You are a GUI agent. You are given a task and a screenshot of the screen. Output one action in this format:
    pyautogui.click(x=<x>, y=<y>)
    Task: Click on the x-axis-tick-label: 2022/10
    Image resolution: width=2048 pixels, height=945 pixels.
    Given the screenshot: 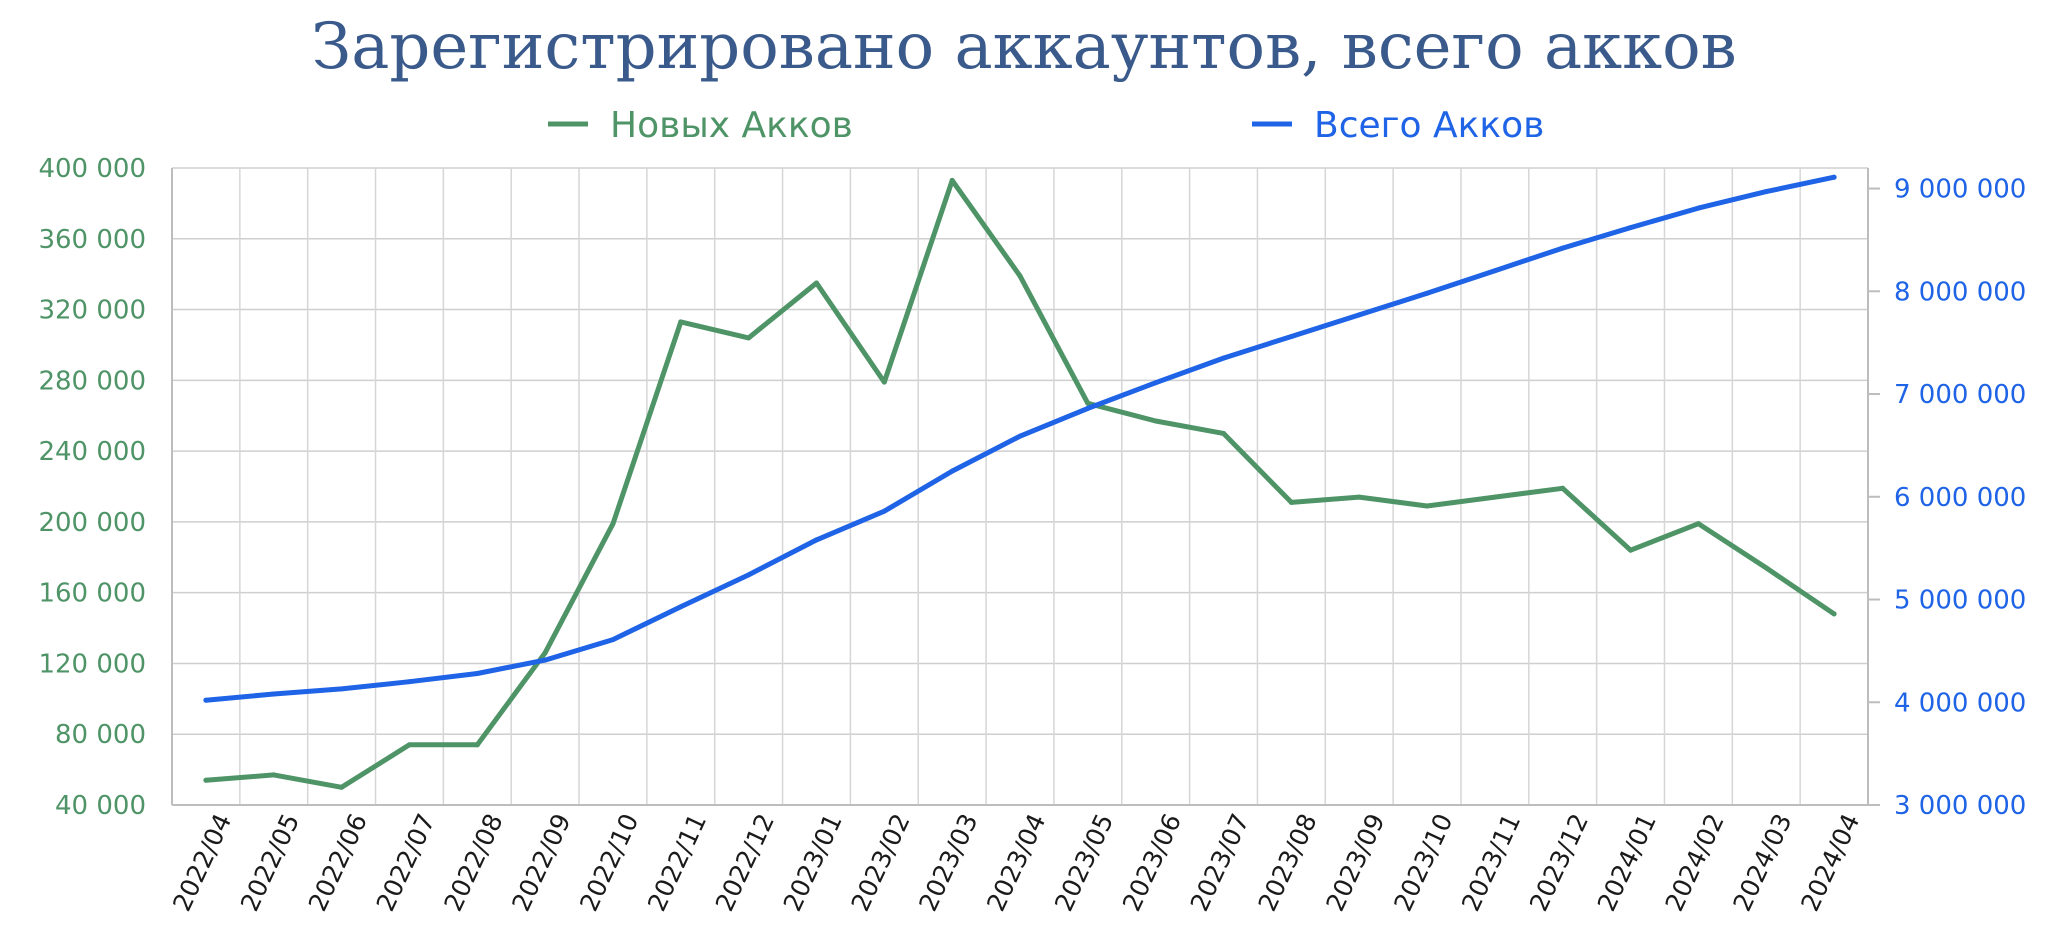 What is the action you would take?
    pyautogui.click(x=609, y=862)
    